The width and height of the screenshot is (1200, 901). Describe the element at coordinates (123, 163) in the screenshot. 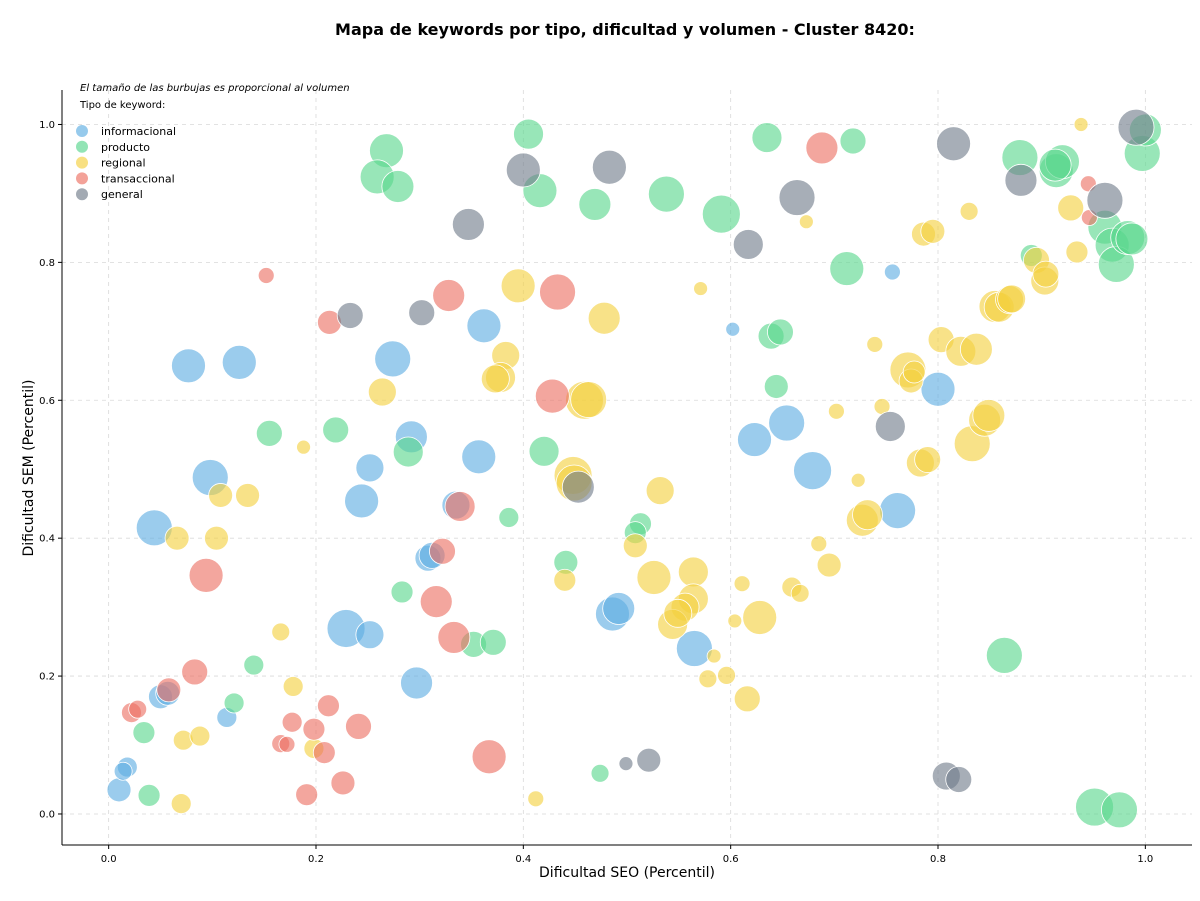

I see `legend-label-regional: regional` at that location.